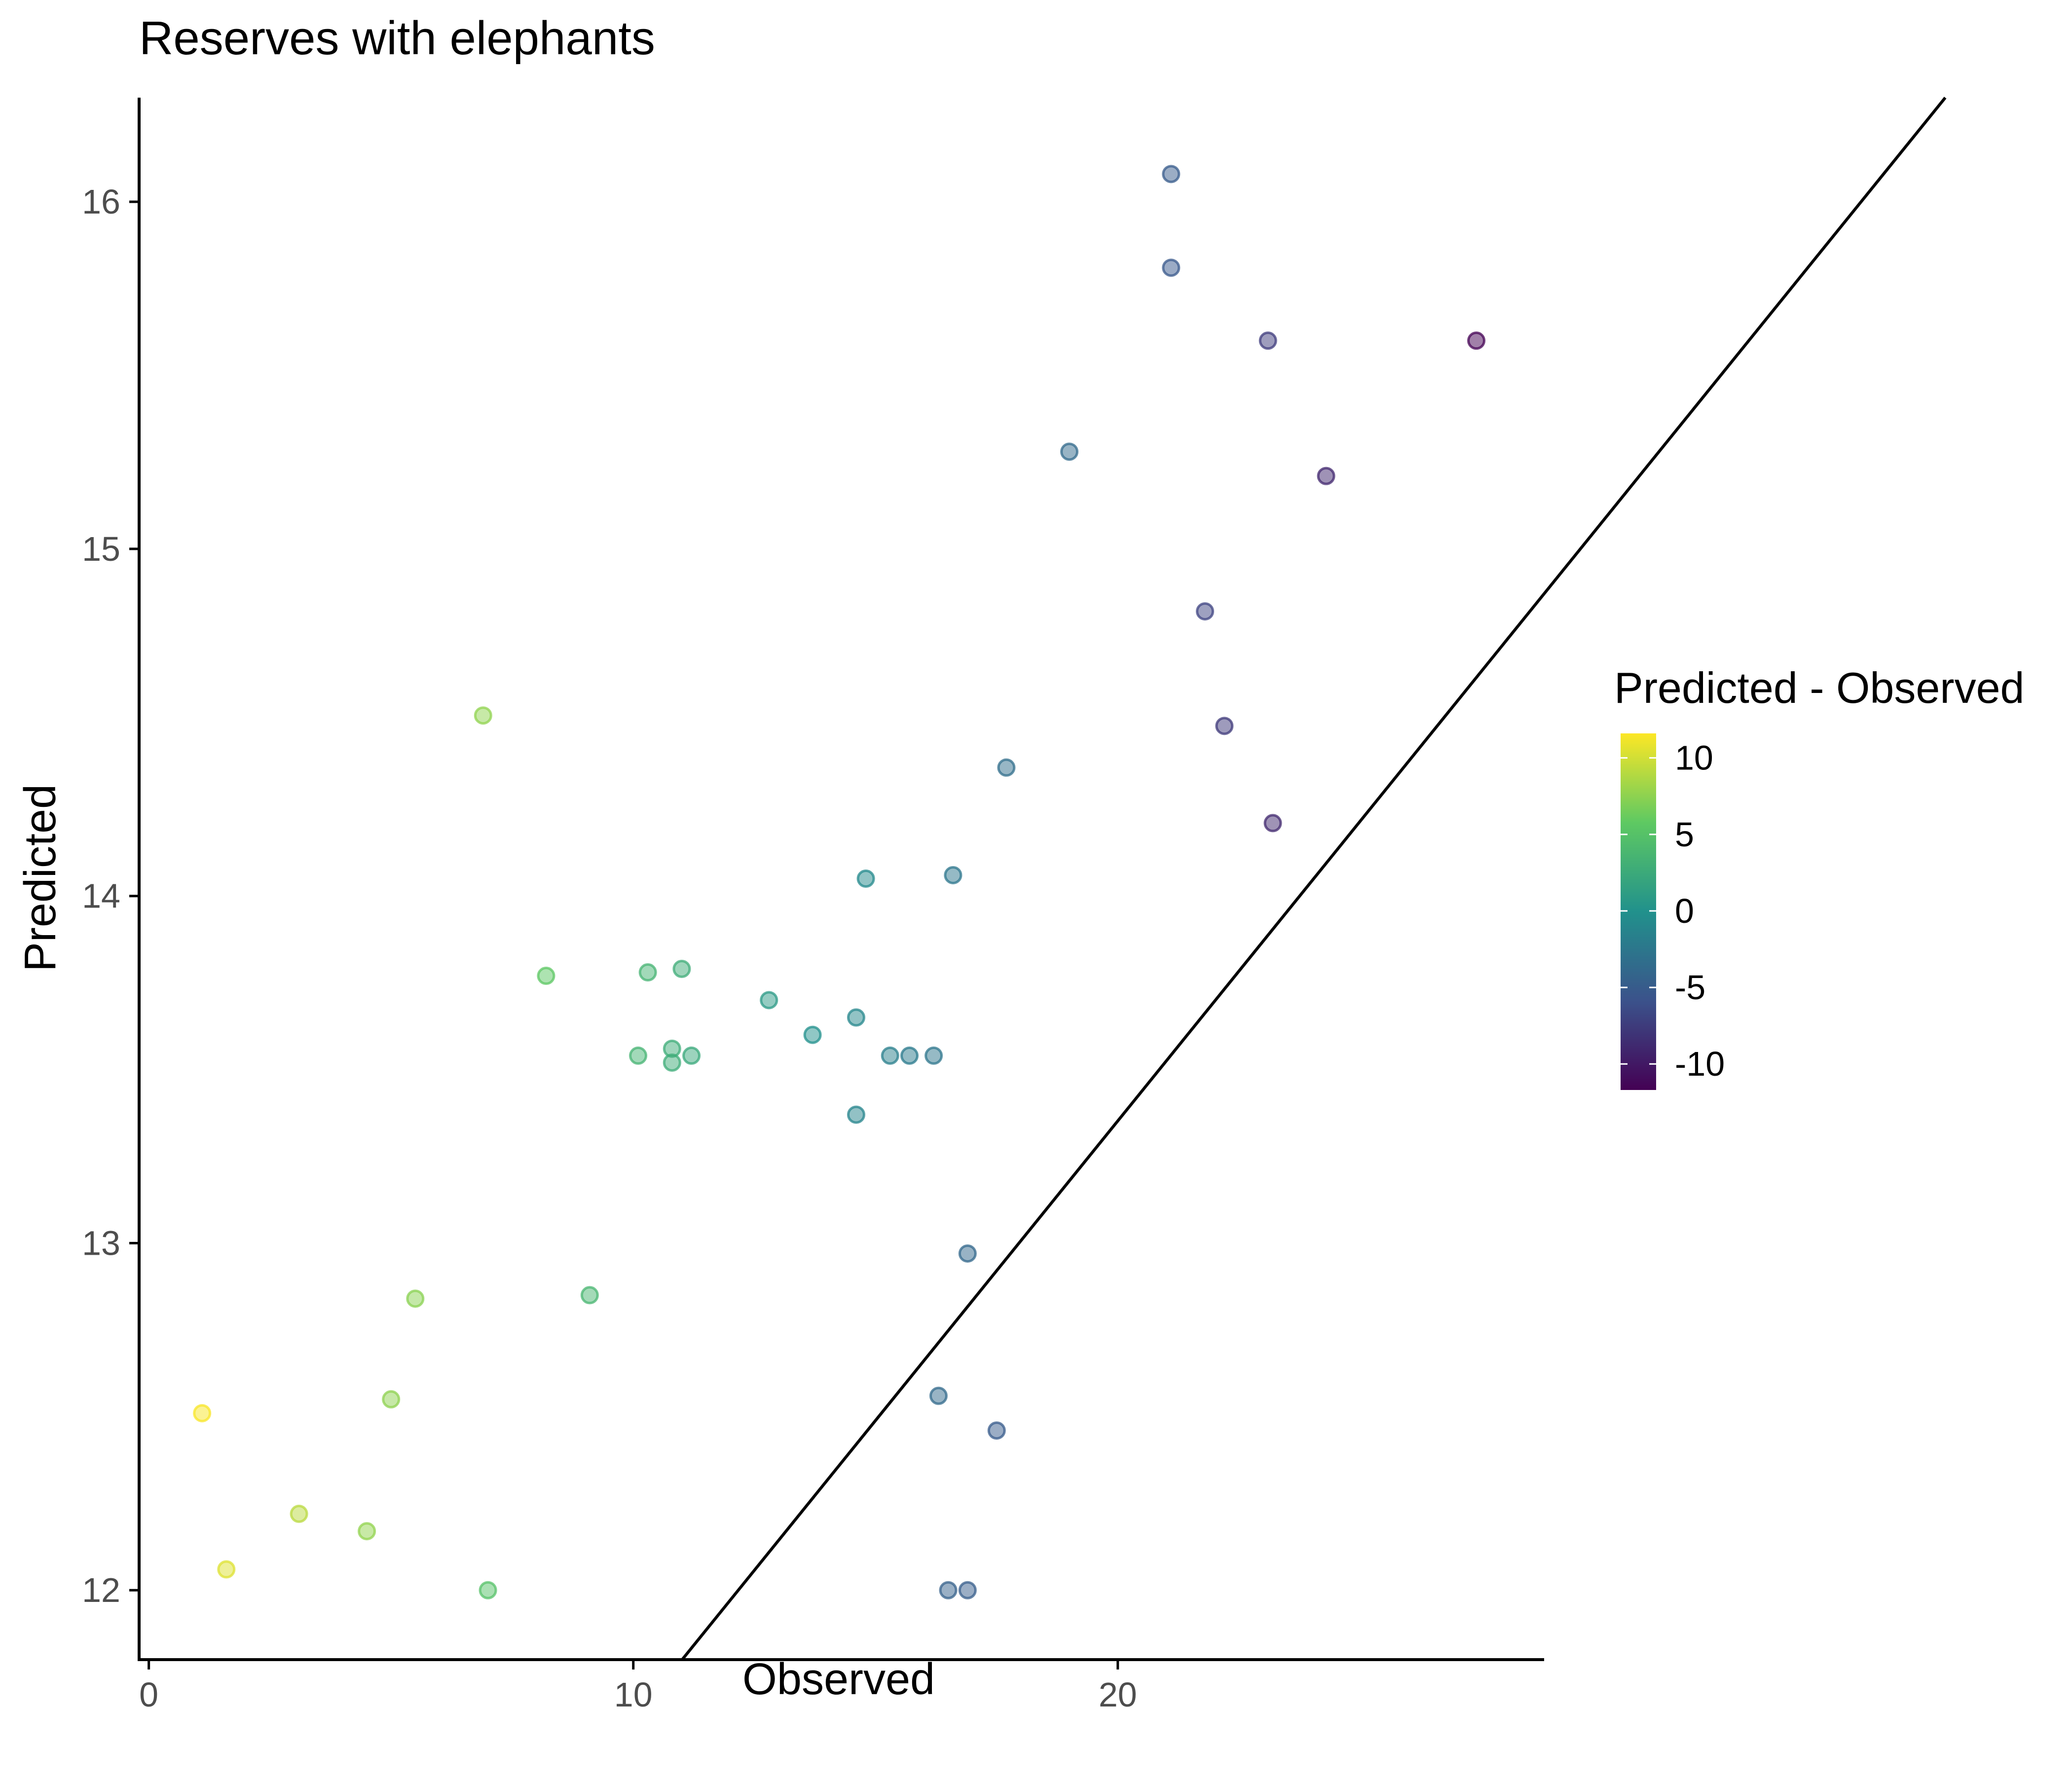 This screenshot has height=1778, width=2072. What do you see at coordinates (1118, 1695) in the screenshot?
I see `x-tick-label: 20` at bounding box center [1118, 1695].